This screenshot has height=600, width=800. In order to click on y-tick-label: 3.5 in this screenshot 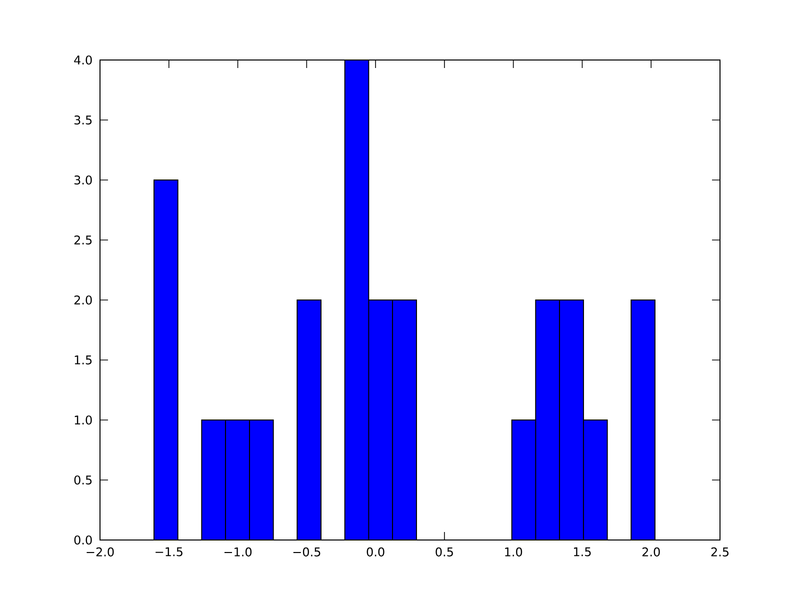, I will do `click(83, 120)`.